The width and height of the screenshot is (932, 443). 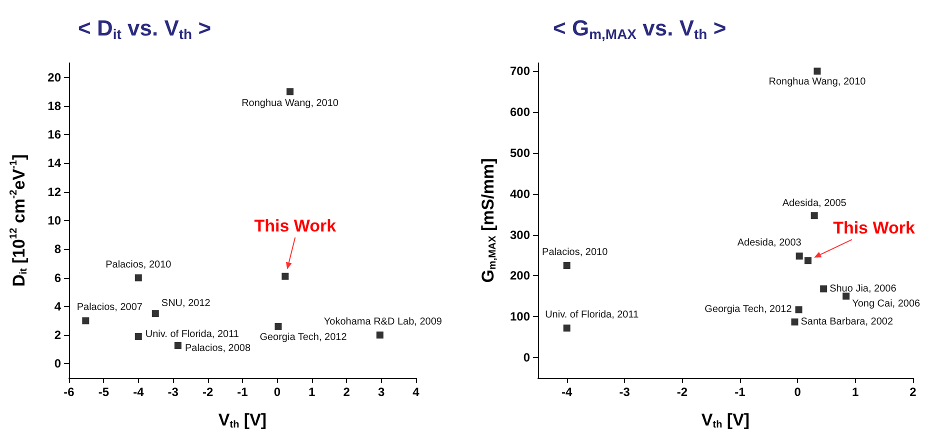 What do you see at coordinates (769, 243) in the screenshot?
I see `annotation: Adesida, 2003` at bounding box center [769, 243].